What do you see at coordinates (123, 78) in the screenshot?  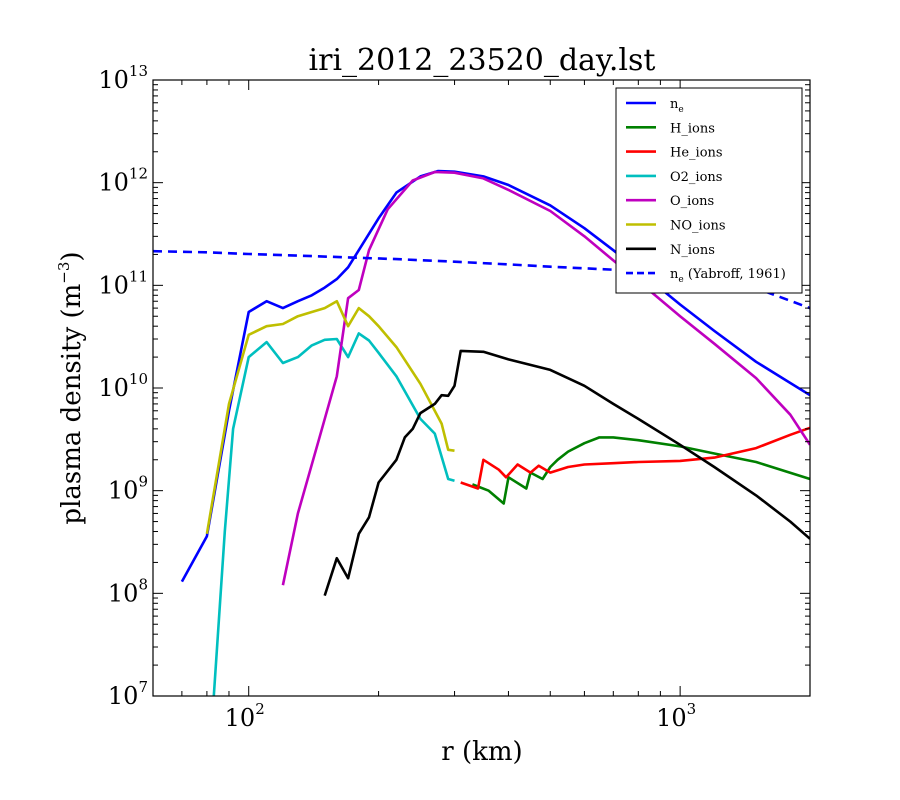 I see `y-tick-label: 10¹³` at bounding box center [123, 78].